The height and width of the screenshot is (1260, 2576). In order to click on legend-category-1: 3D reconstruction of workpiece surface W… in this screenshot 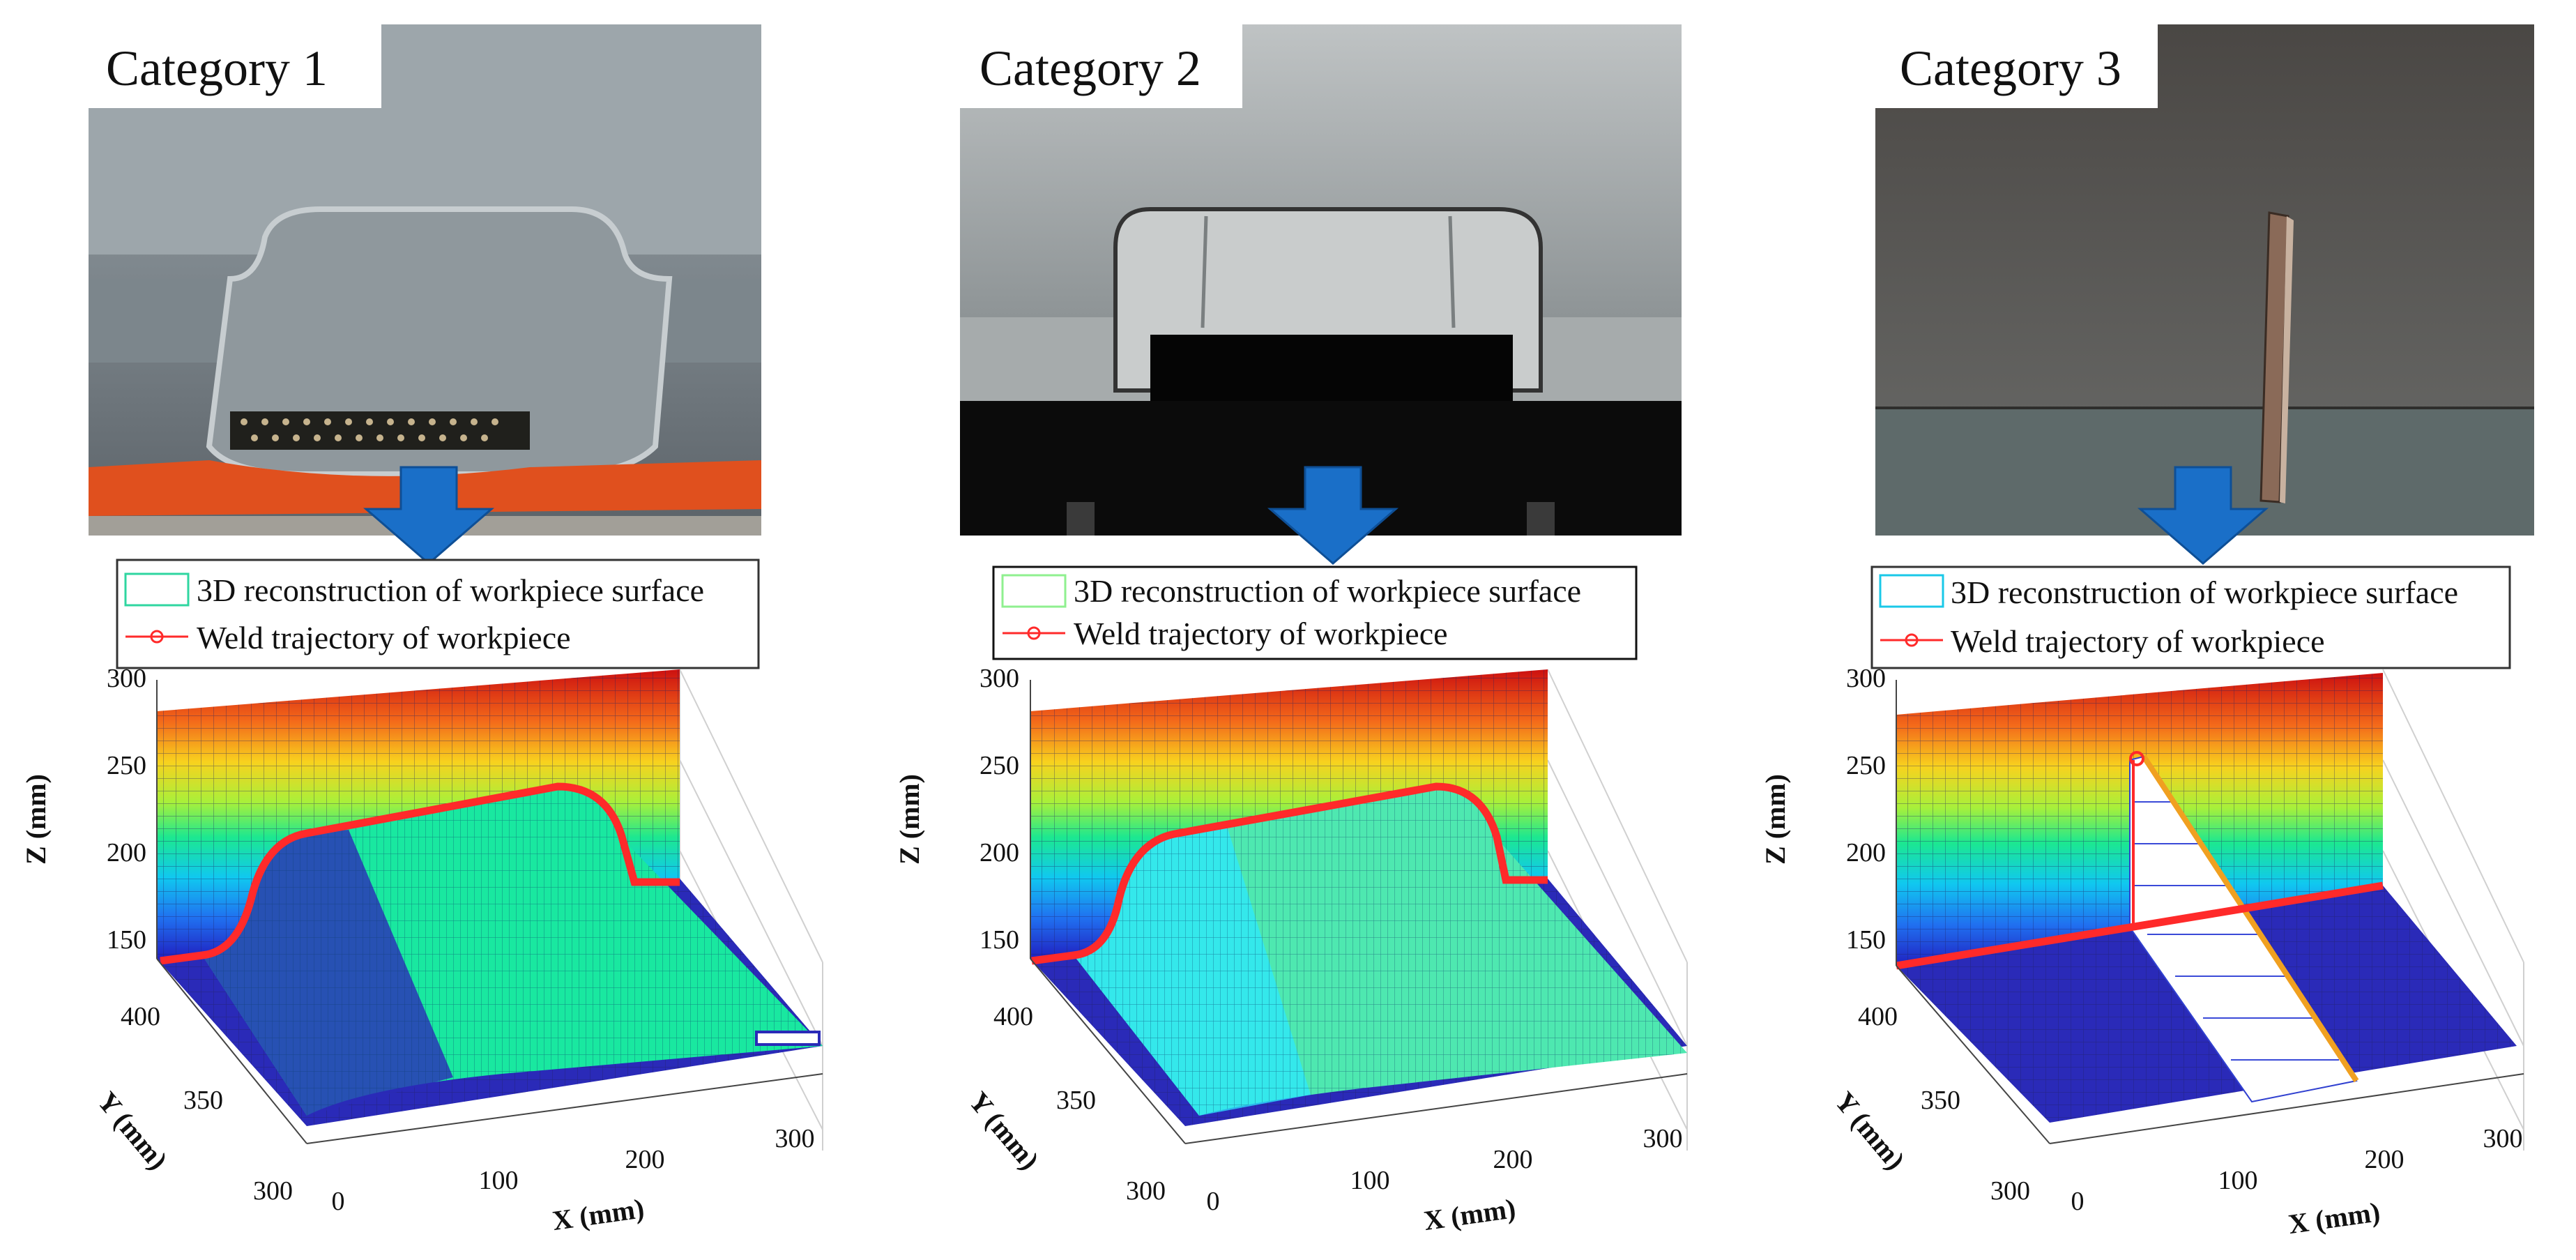, I will do `click(438, 614)`.